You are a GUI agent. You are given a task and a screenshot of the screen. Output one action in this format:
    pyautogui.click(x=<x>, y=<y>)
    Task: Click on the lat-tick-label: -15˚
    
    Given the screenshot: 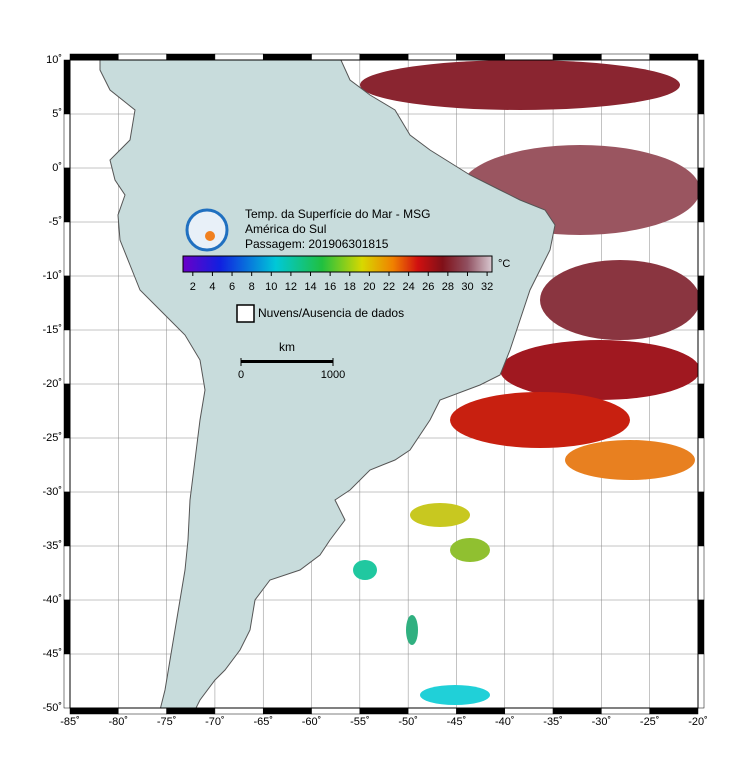 What is the action you would take?
    pyautogui.click(x=52, y=330)
    